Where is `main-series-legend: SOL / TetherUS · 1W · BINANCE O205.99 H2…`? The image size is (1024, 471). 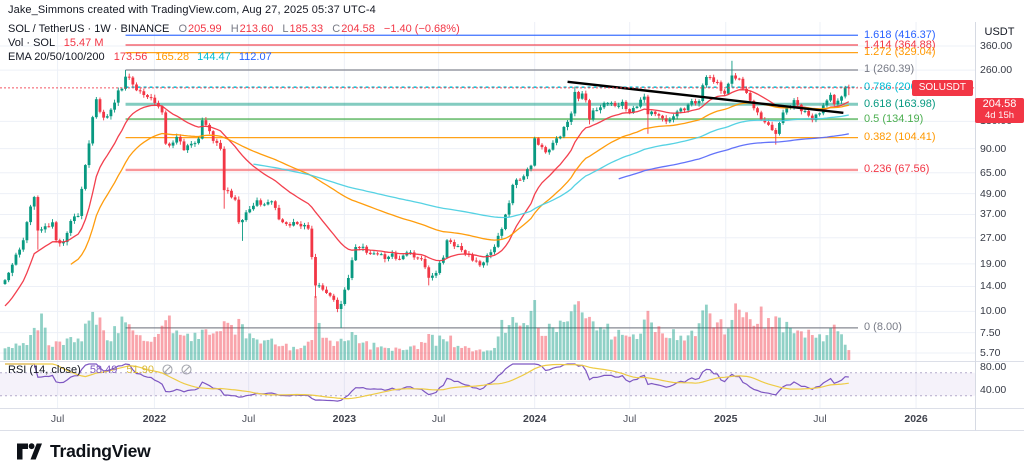
main-series-legend: SOL / TetherUS · 1W · BINANCE O205.99 H2… is located at coordinates (234, 29).